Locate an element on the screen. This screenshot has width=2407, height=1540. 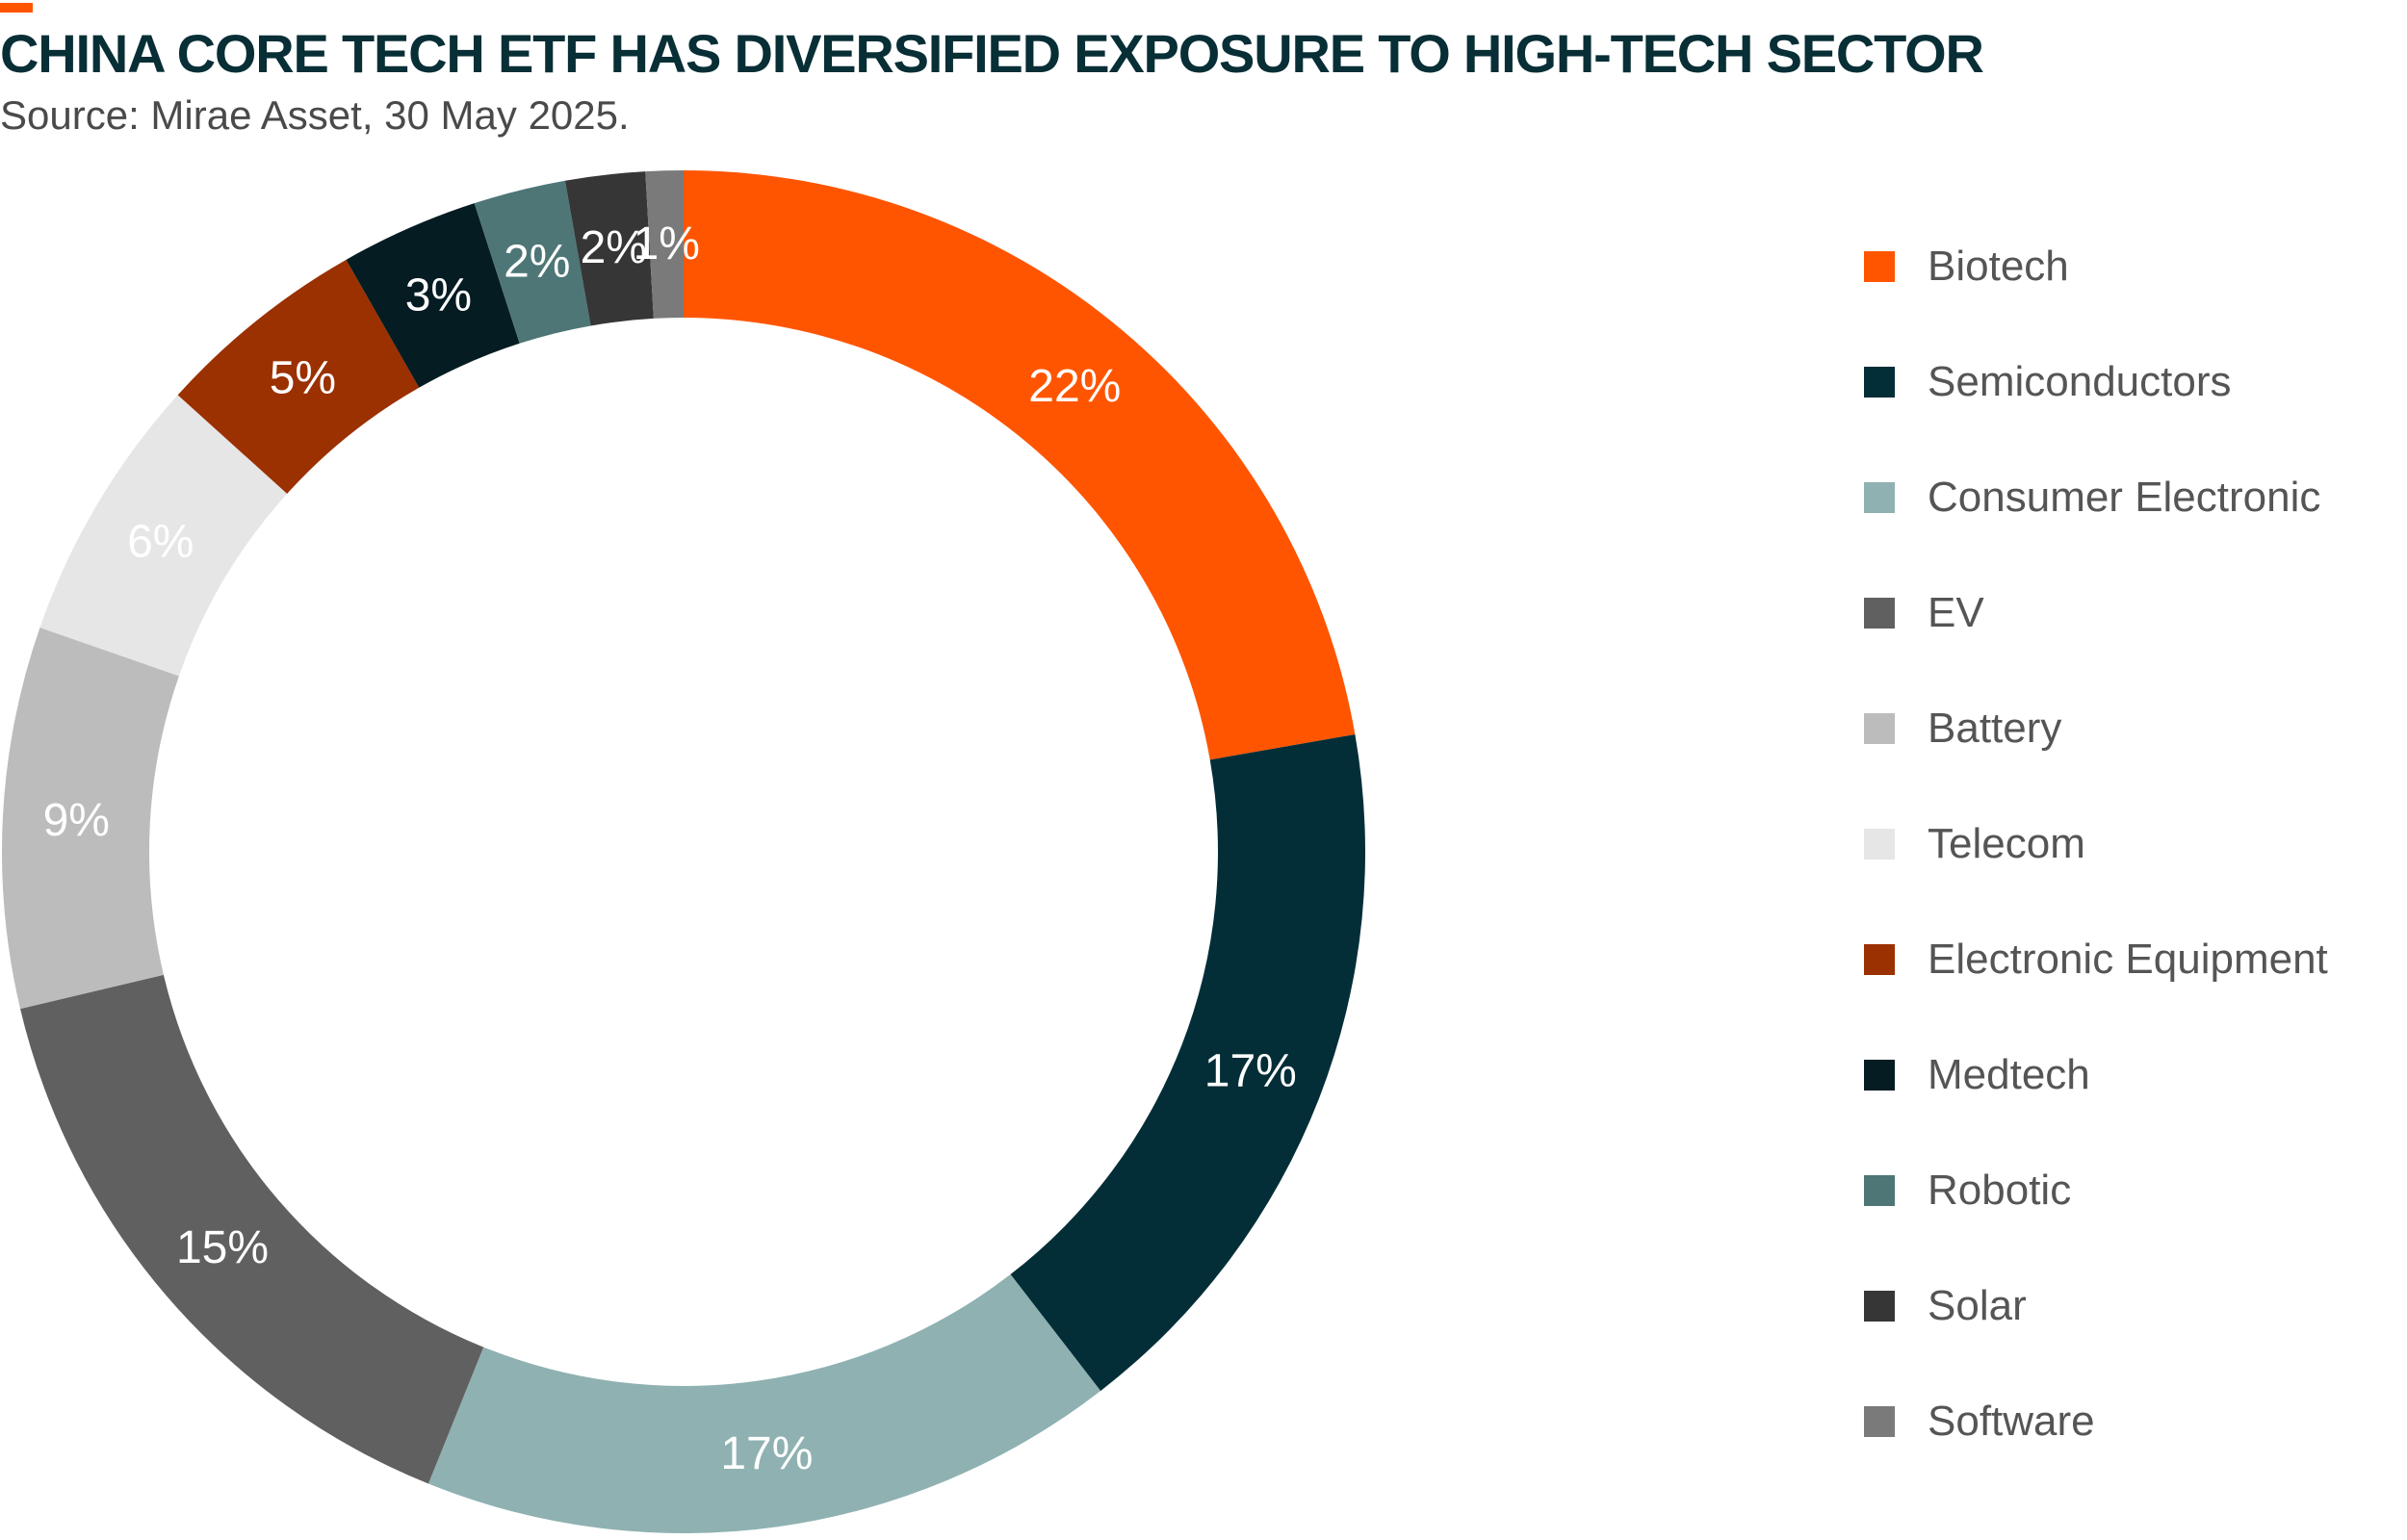
legend-label: Software is located at coordinates (2011, 1421).